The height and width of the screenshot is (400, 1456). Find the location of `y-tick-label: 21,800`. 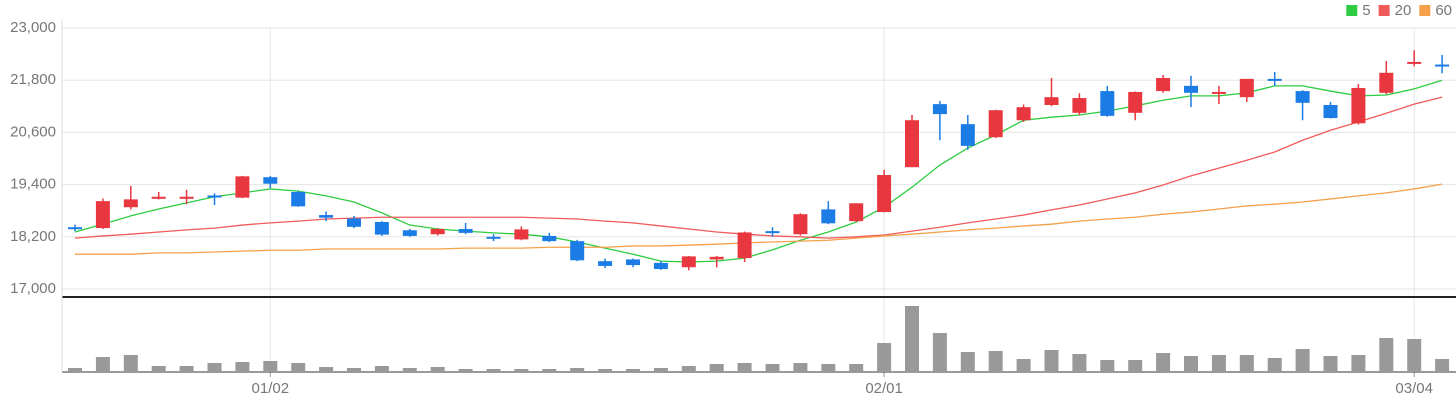

y-tick-label: 21,800 is located at coordinates (33, 79).